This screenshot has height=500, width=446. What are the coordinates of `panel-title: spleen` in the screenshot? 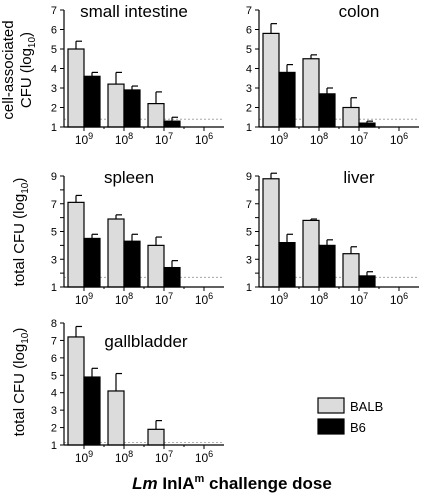 It's located at (129, 177).